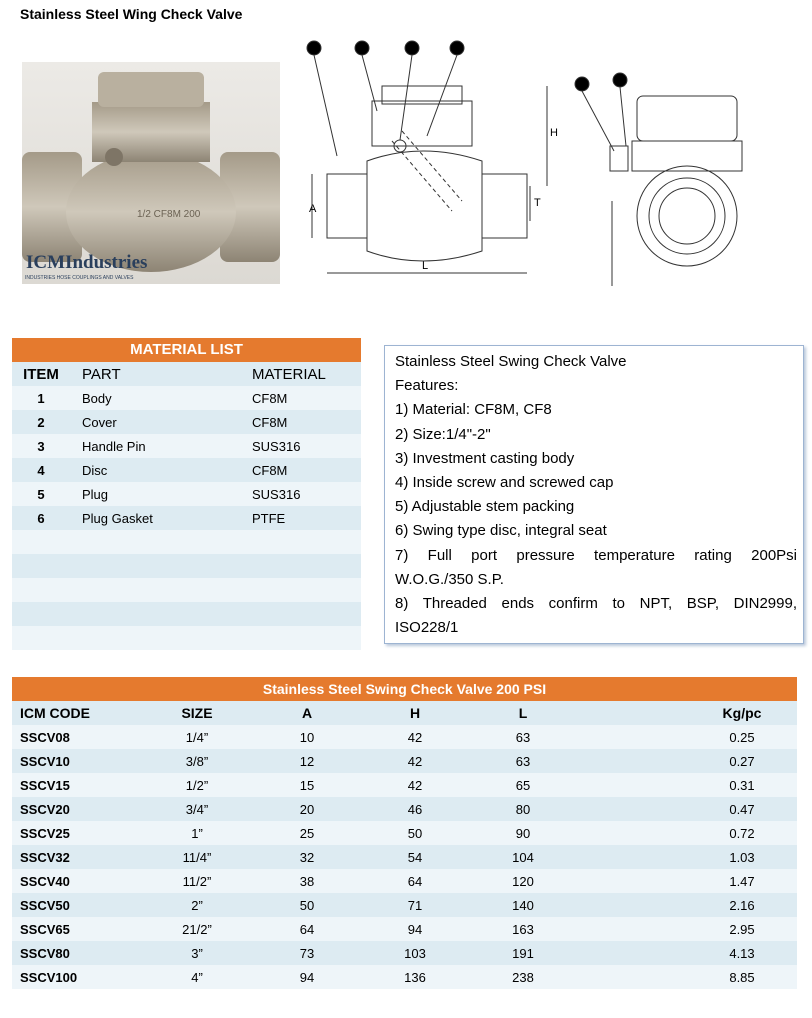  I want to click on feature-item: 3) Investment casting body, so click(485, 458).